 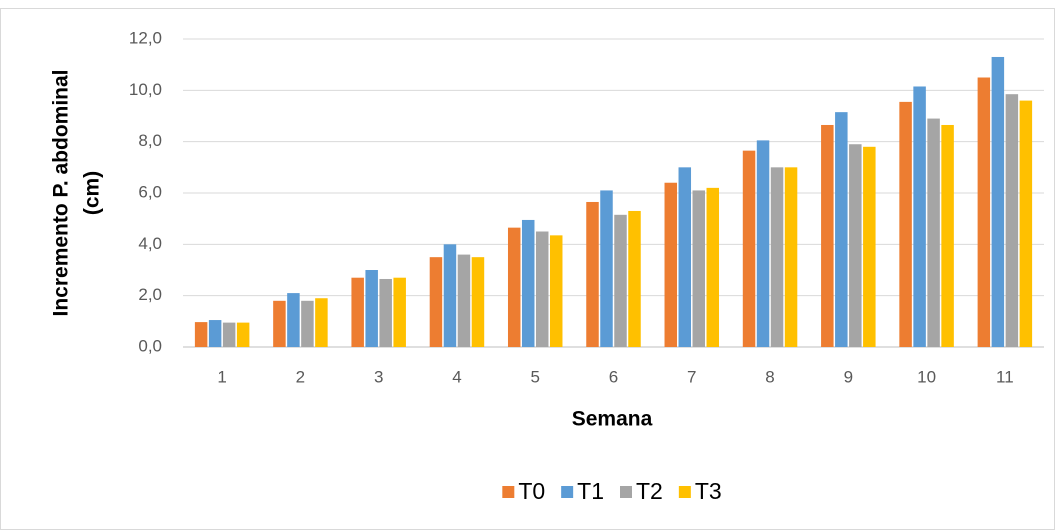 I want to click on x-tick-label: 10, so click(x=926, y=376).